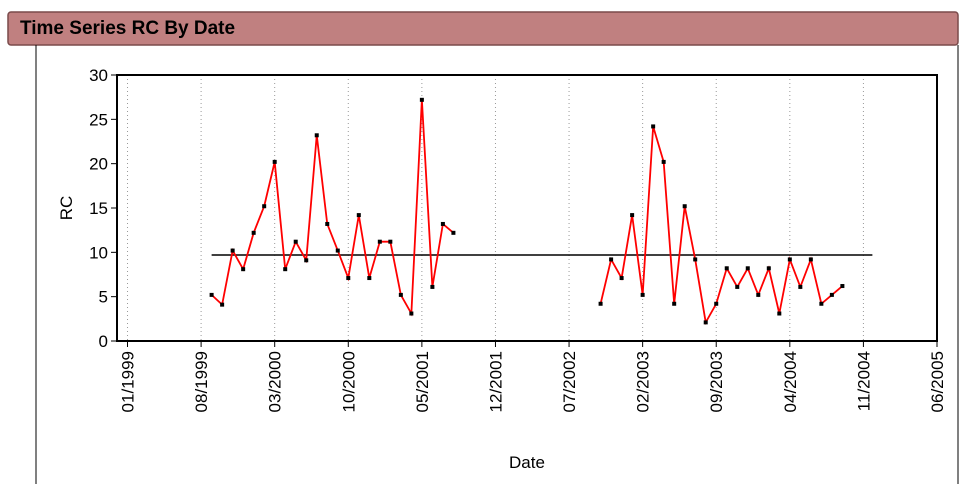 This screenshot has width=966, height=489. What do you see at coordinates (127, 28) in the screenshot?
I see `chart-title: Time Series RC By Date` at bounding box center [127, 28].